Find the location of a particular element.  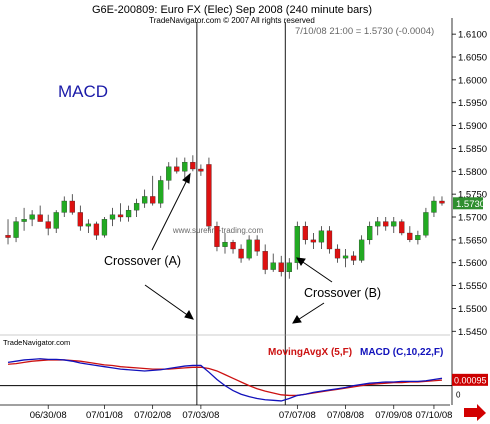

macd-value-box is located at coordinates (470, 379).